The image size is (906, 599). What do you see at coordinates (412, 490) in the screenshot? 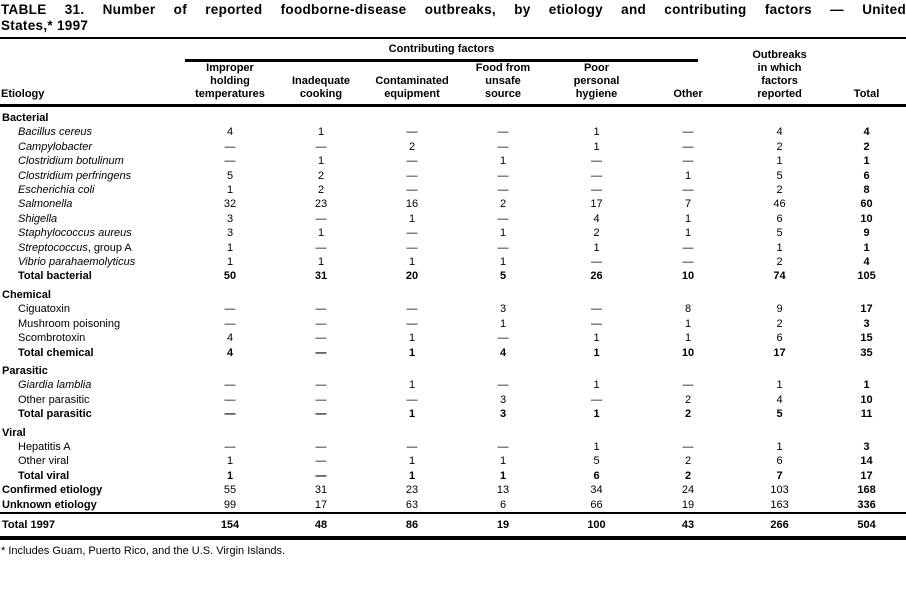
I see `value-cell: 23` at bounding box center [412, 490].